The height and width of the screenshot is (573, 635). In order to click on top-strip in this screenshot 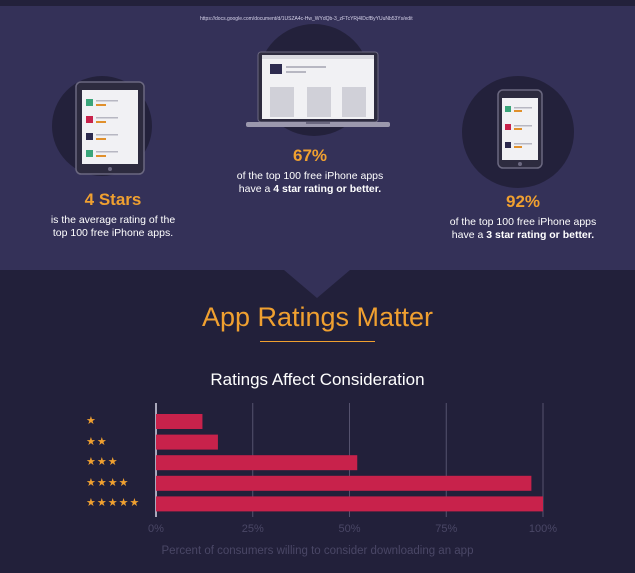, I will do `click(317, 3)`.